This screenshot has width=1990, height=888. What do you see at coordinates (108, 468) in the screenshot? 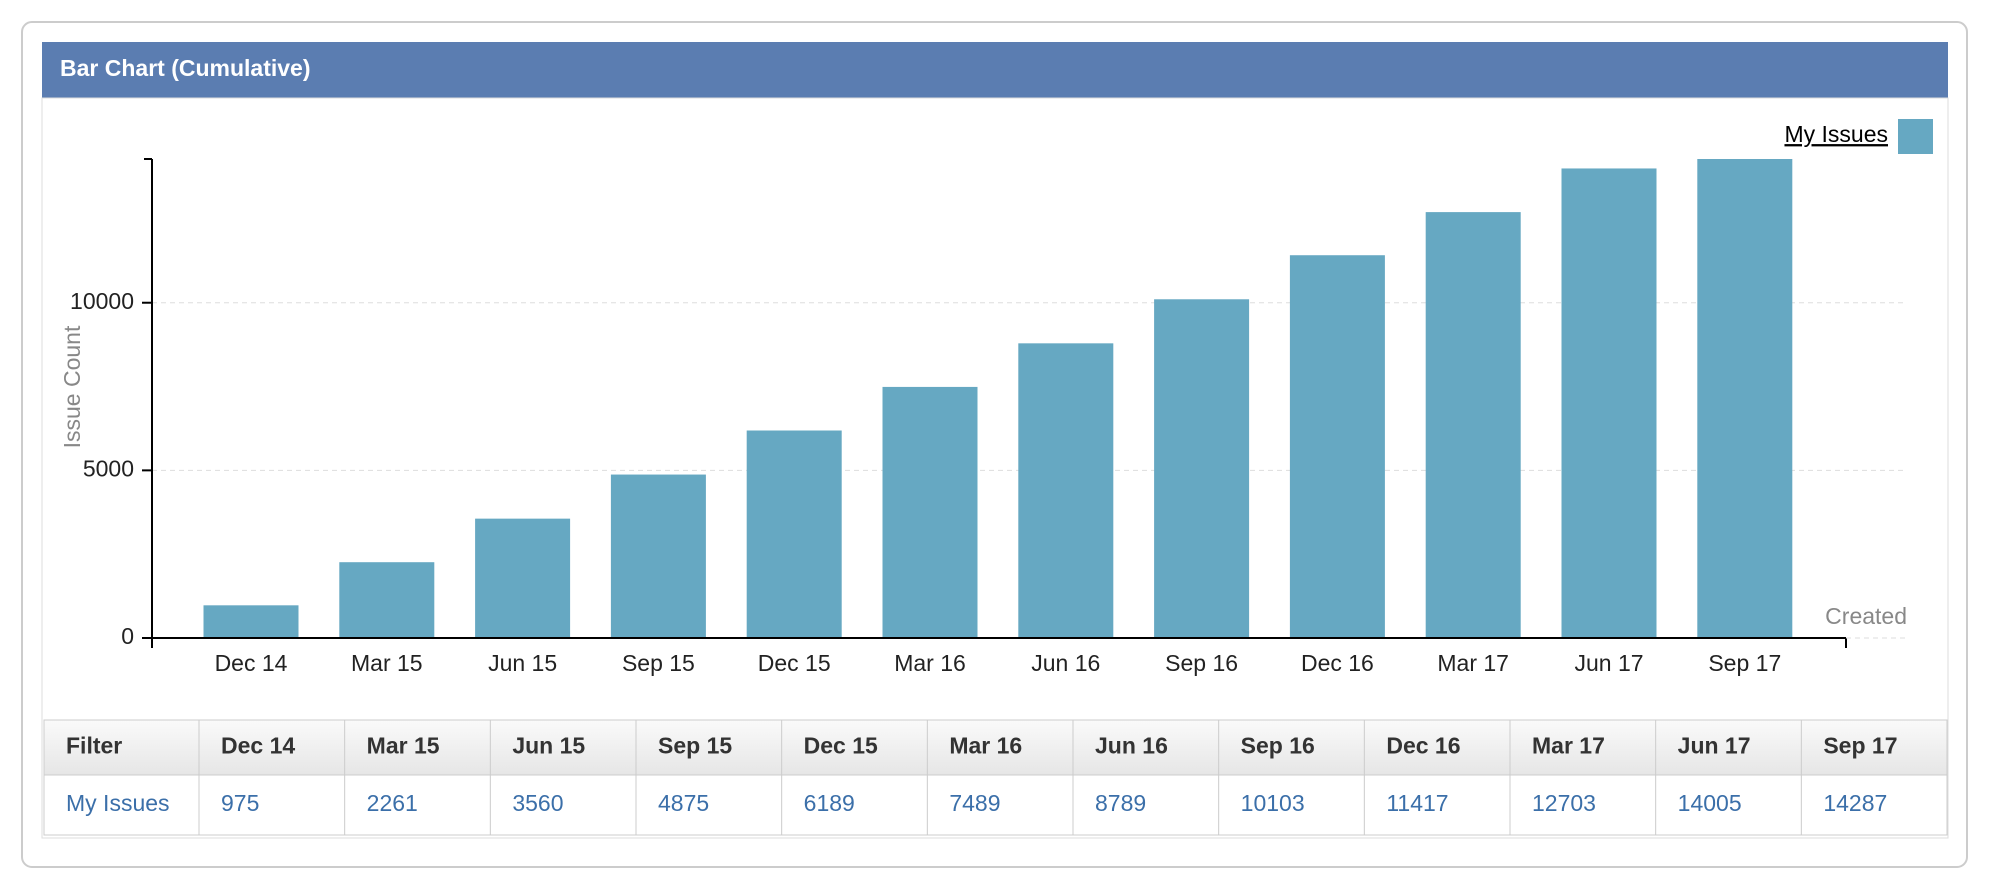
I see `y-tick-label: 5000` at bounding box center [108, 468].